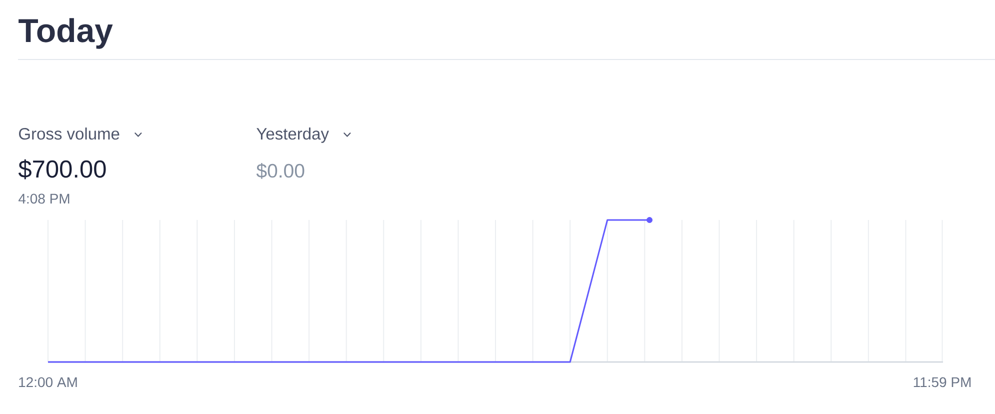 This screenshot has width=995, height=414. What do you see at coordinates (942, 382) in the screenshot?
I see `x-tick-label: 11:59 PM` at bounding box center [942, 382].